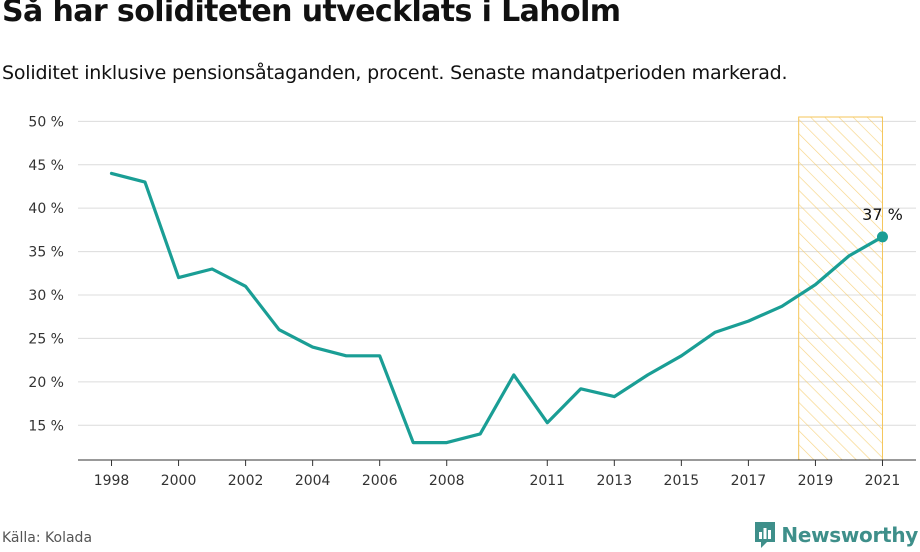 The width and height of the screenshot is (920, 552). Describe the element at coordinates (46, 339) in the screenshot. I see `y-tick-label: 25 %` at that location.